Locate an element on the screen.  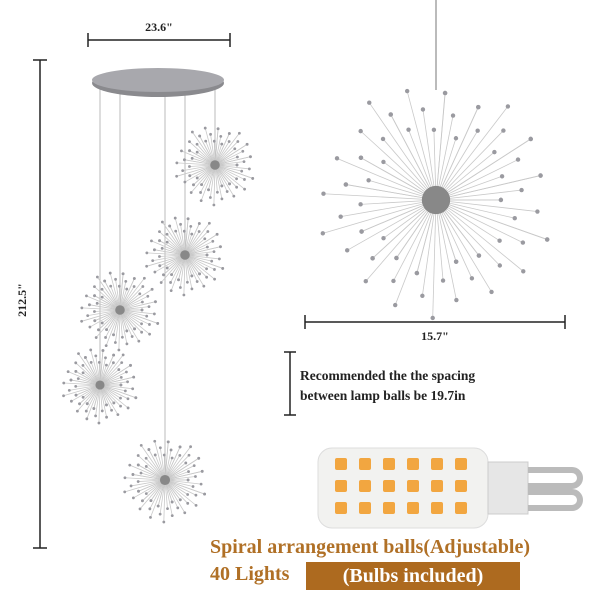
canopy-top is located at coordinates (158, 80).